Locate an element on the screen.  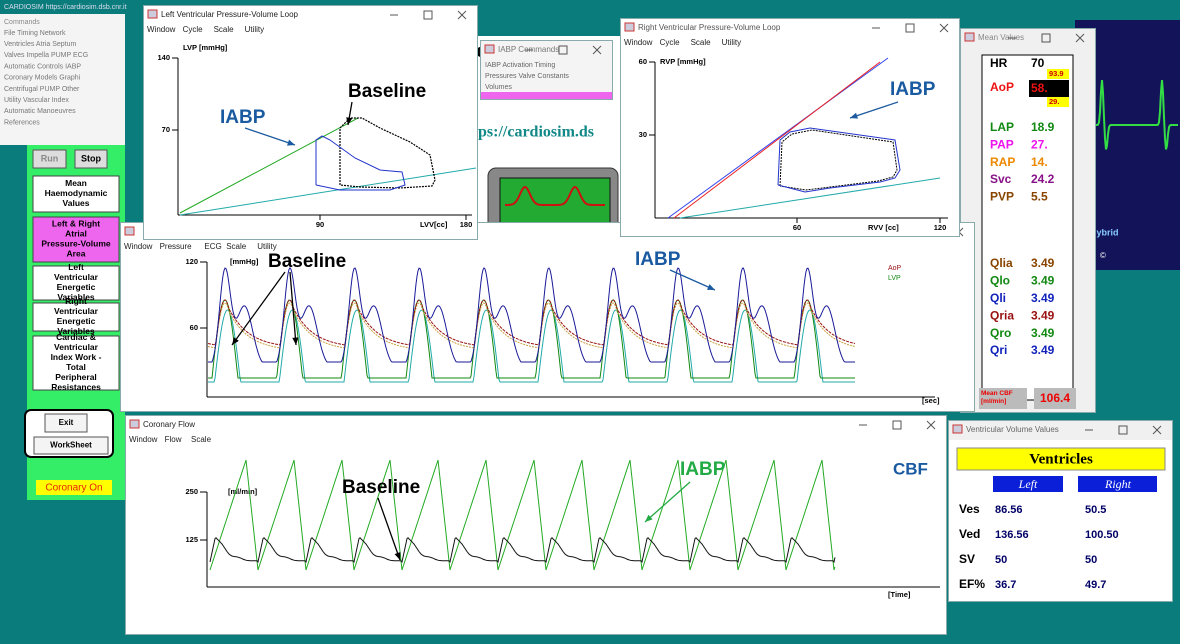
iabp-command: Volumes is located at coordinates (498, 87).